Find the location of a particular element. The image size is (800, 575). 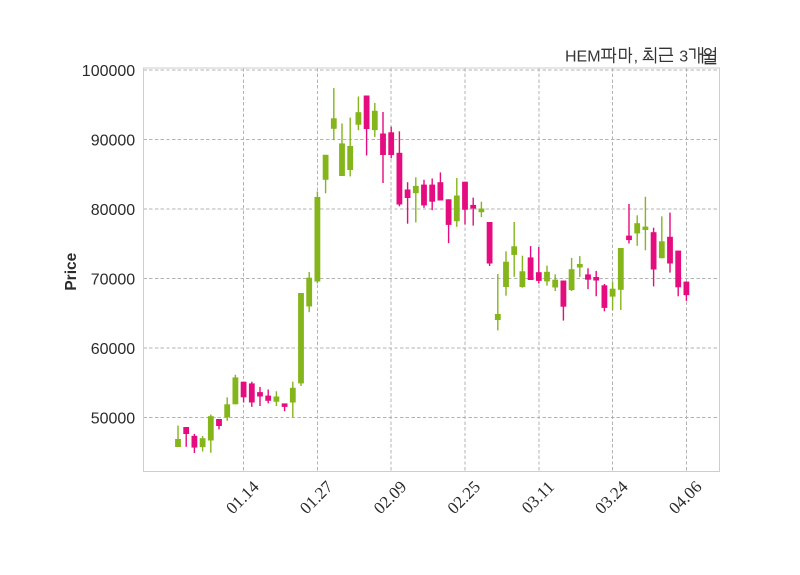

svg-text: 90000 is located at coordinates (113, 141).